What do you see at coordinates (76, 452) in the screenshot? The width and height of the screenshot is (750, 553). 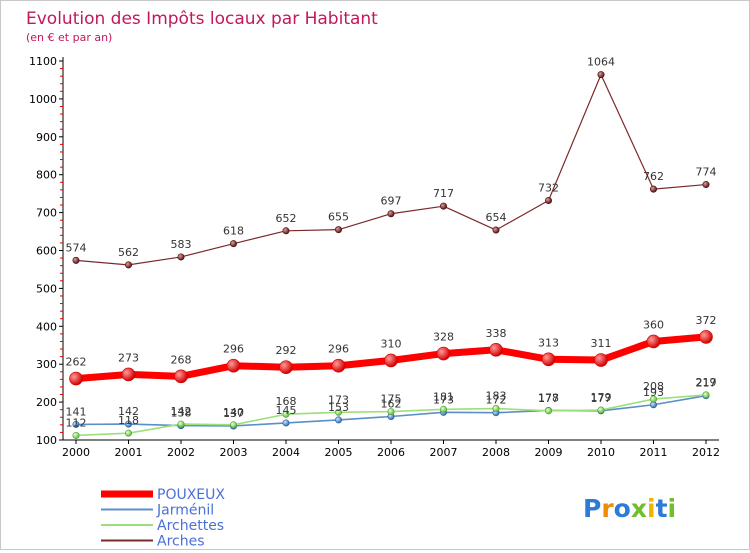 I see `x-tick-label: 2000` at bounding box center [76, 452].